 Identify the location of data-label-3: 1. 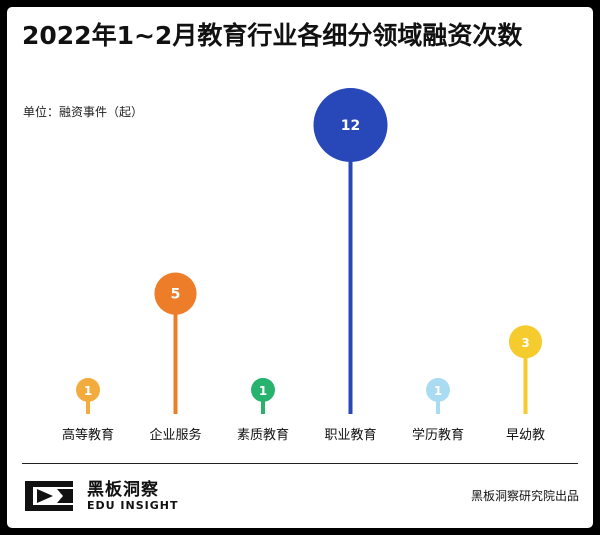
(263, 391).